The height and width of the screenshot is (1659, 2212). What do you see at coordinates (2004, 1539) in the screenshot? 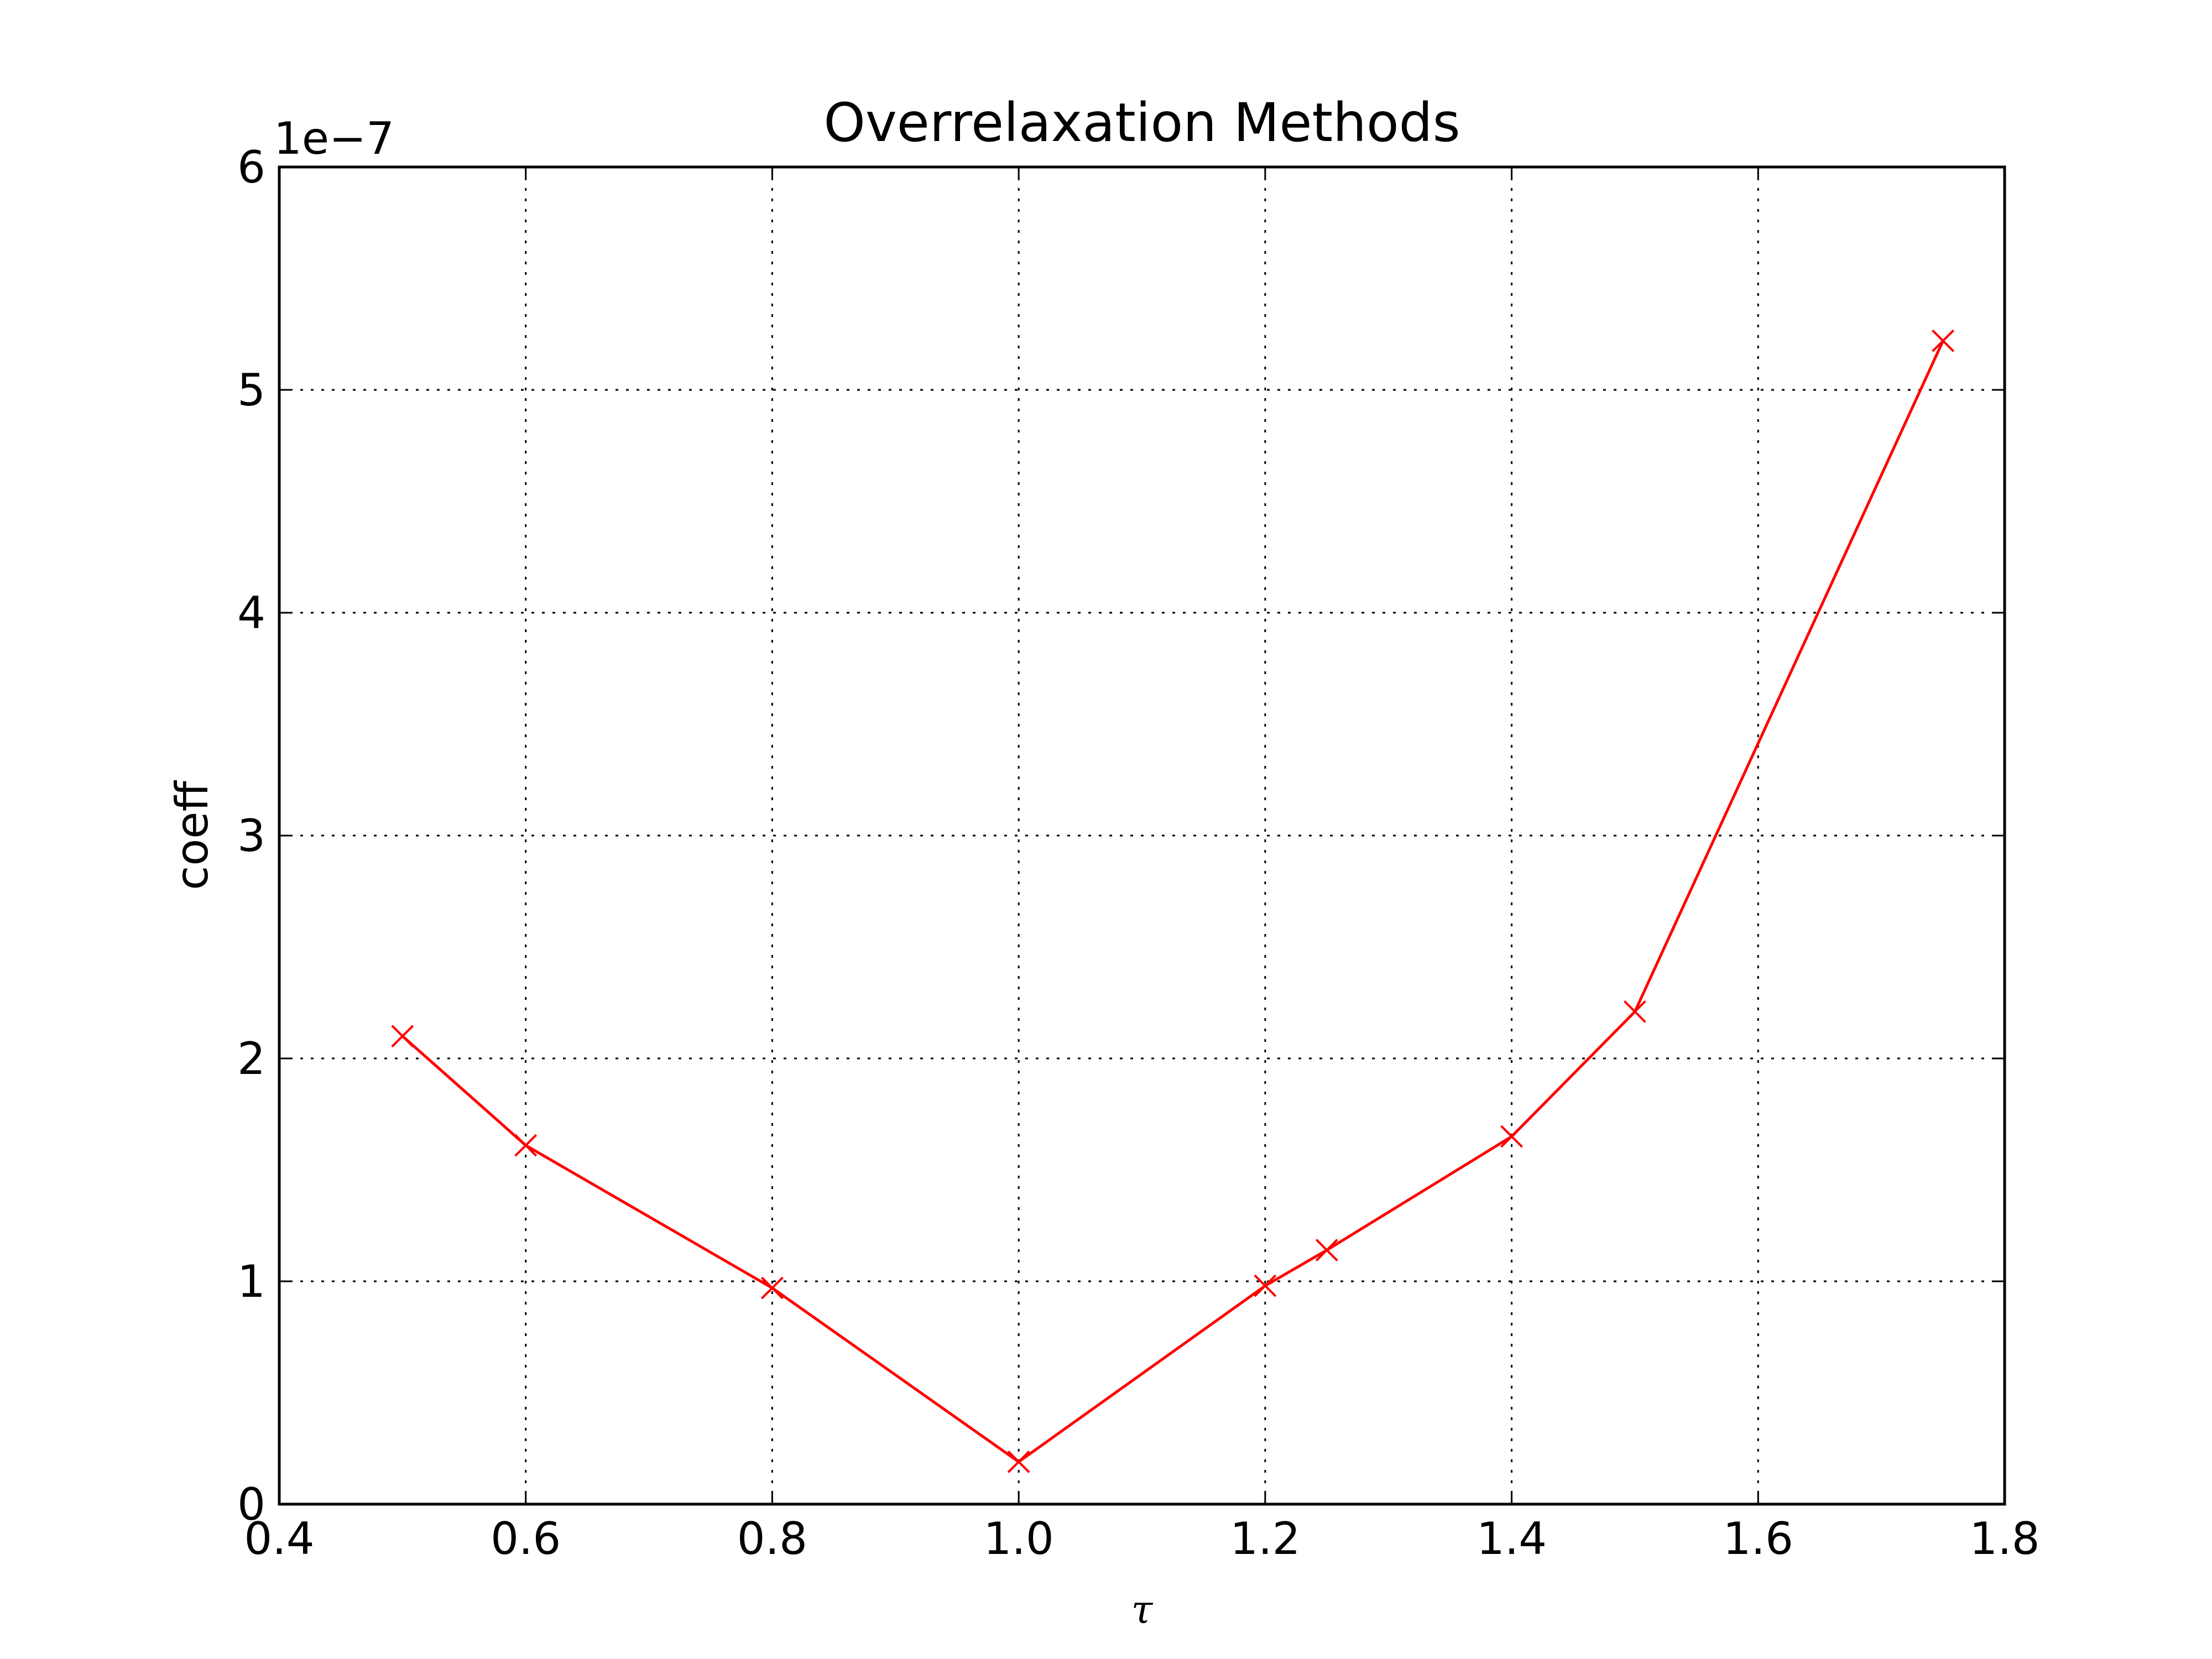
I see `x-tick-label: 1.8` at bounding box center [2004, 1539].